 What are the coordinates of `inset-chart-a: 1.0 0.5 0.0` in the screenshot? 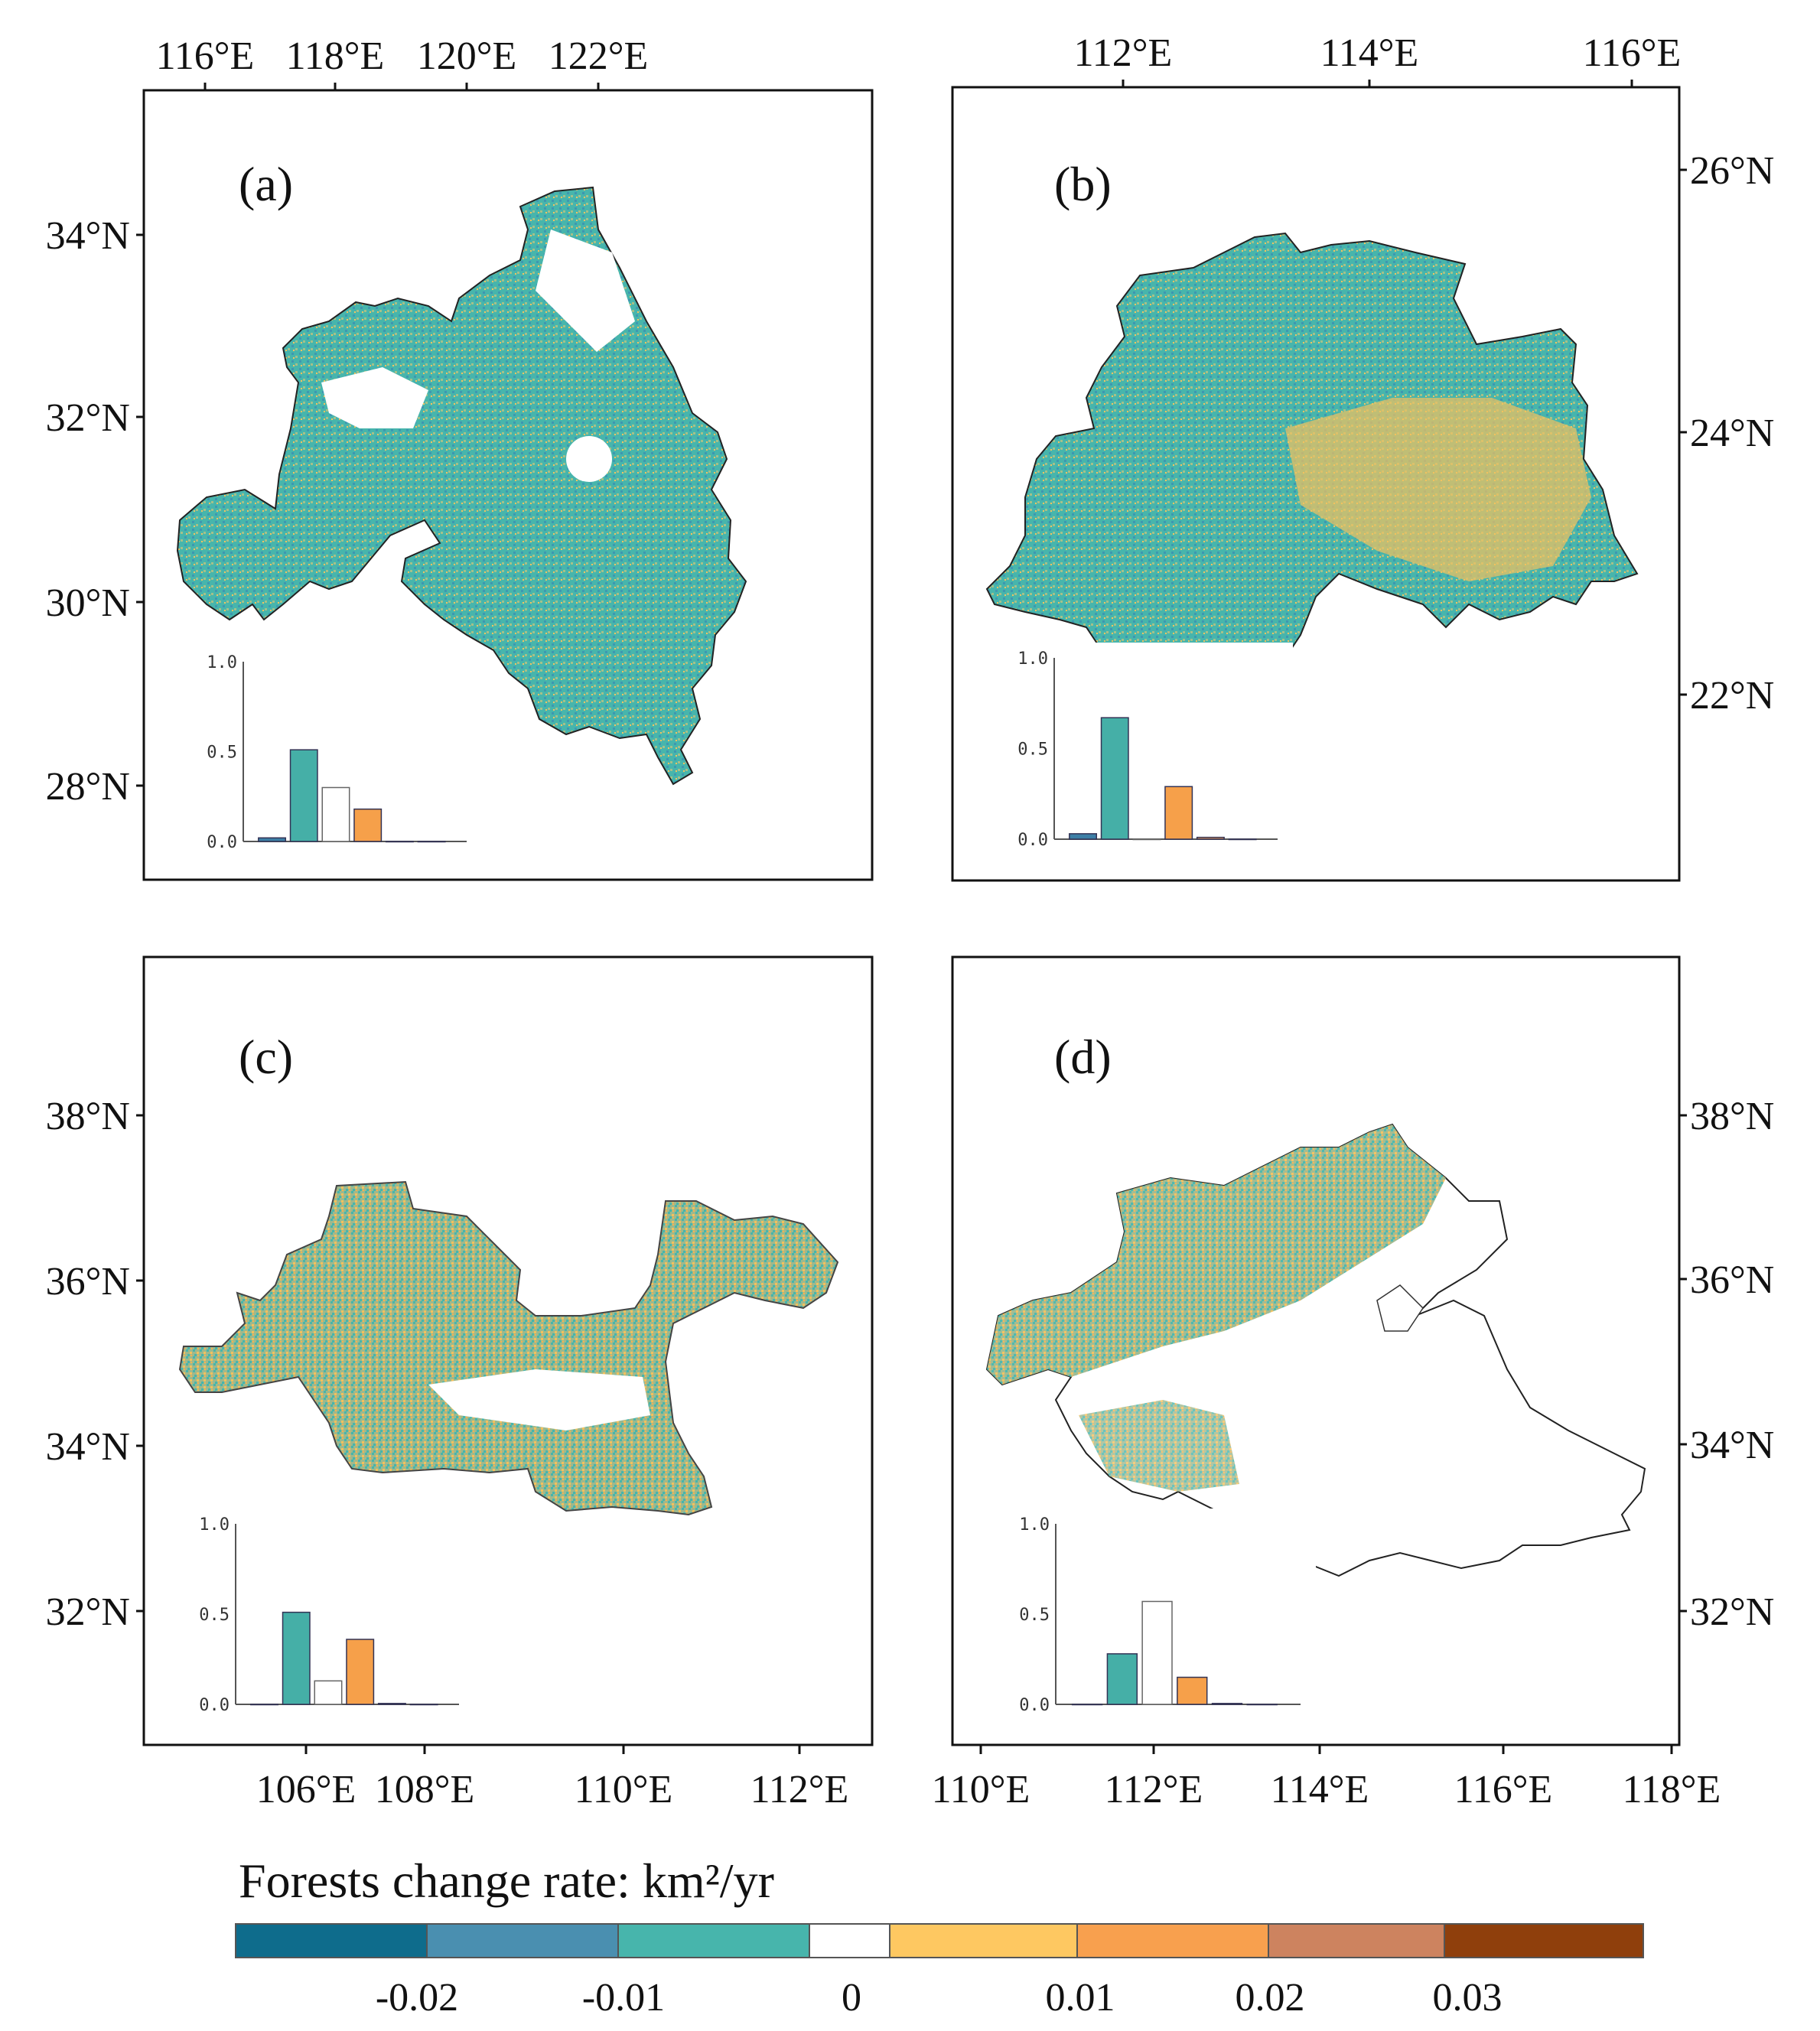 It's located at (336, 751).